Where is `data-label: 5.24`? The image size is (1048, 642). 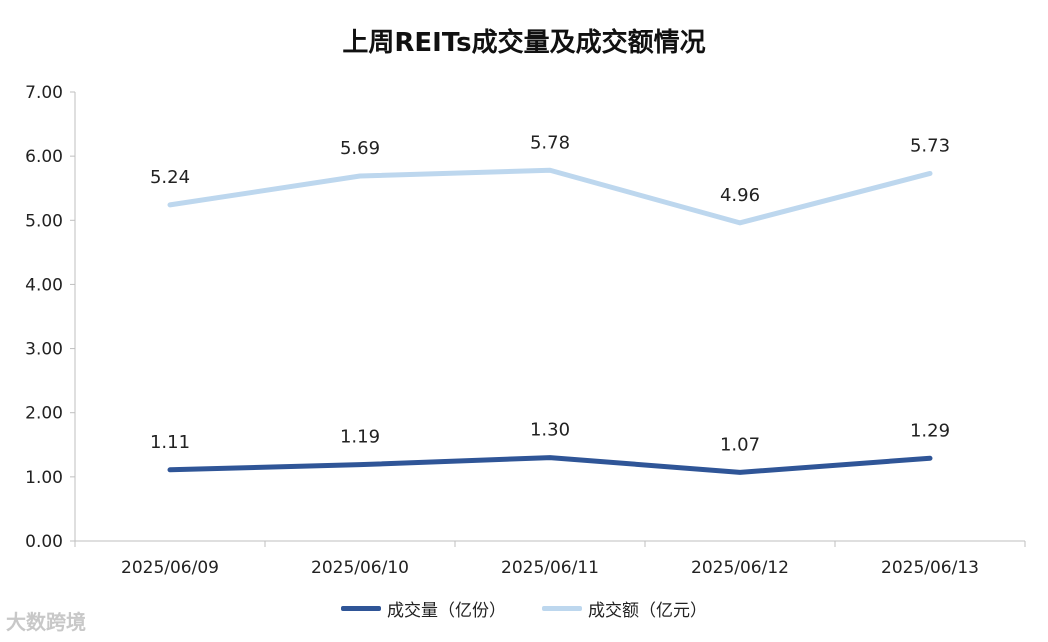
data-label: 5.24 is located at coordinates (170, 177).